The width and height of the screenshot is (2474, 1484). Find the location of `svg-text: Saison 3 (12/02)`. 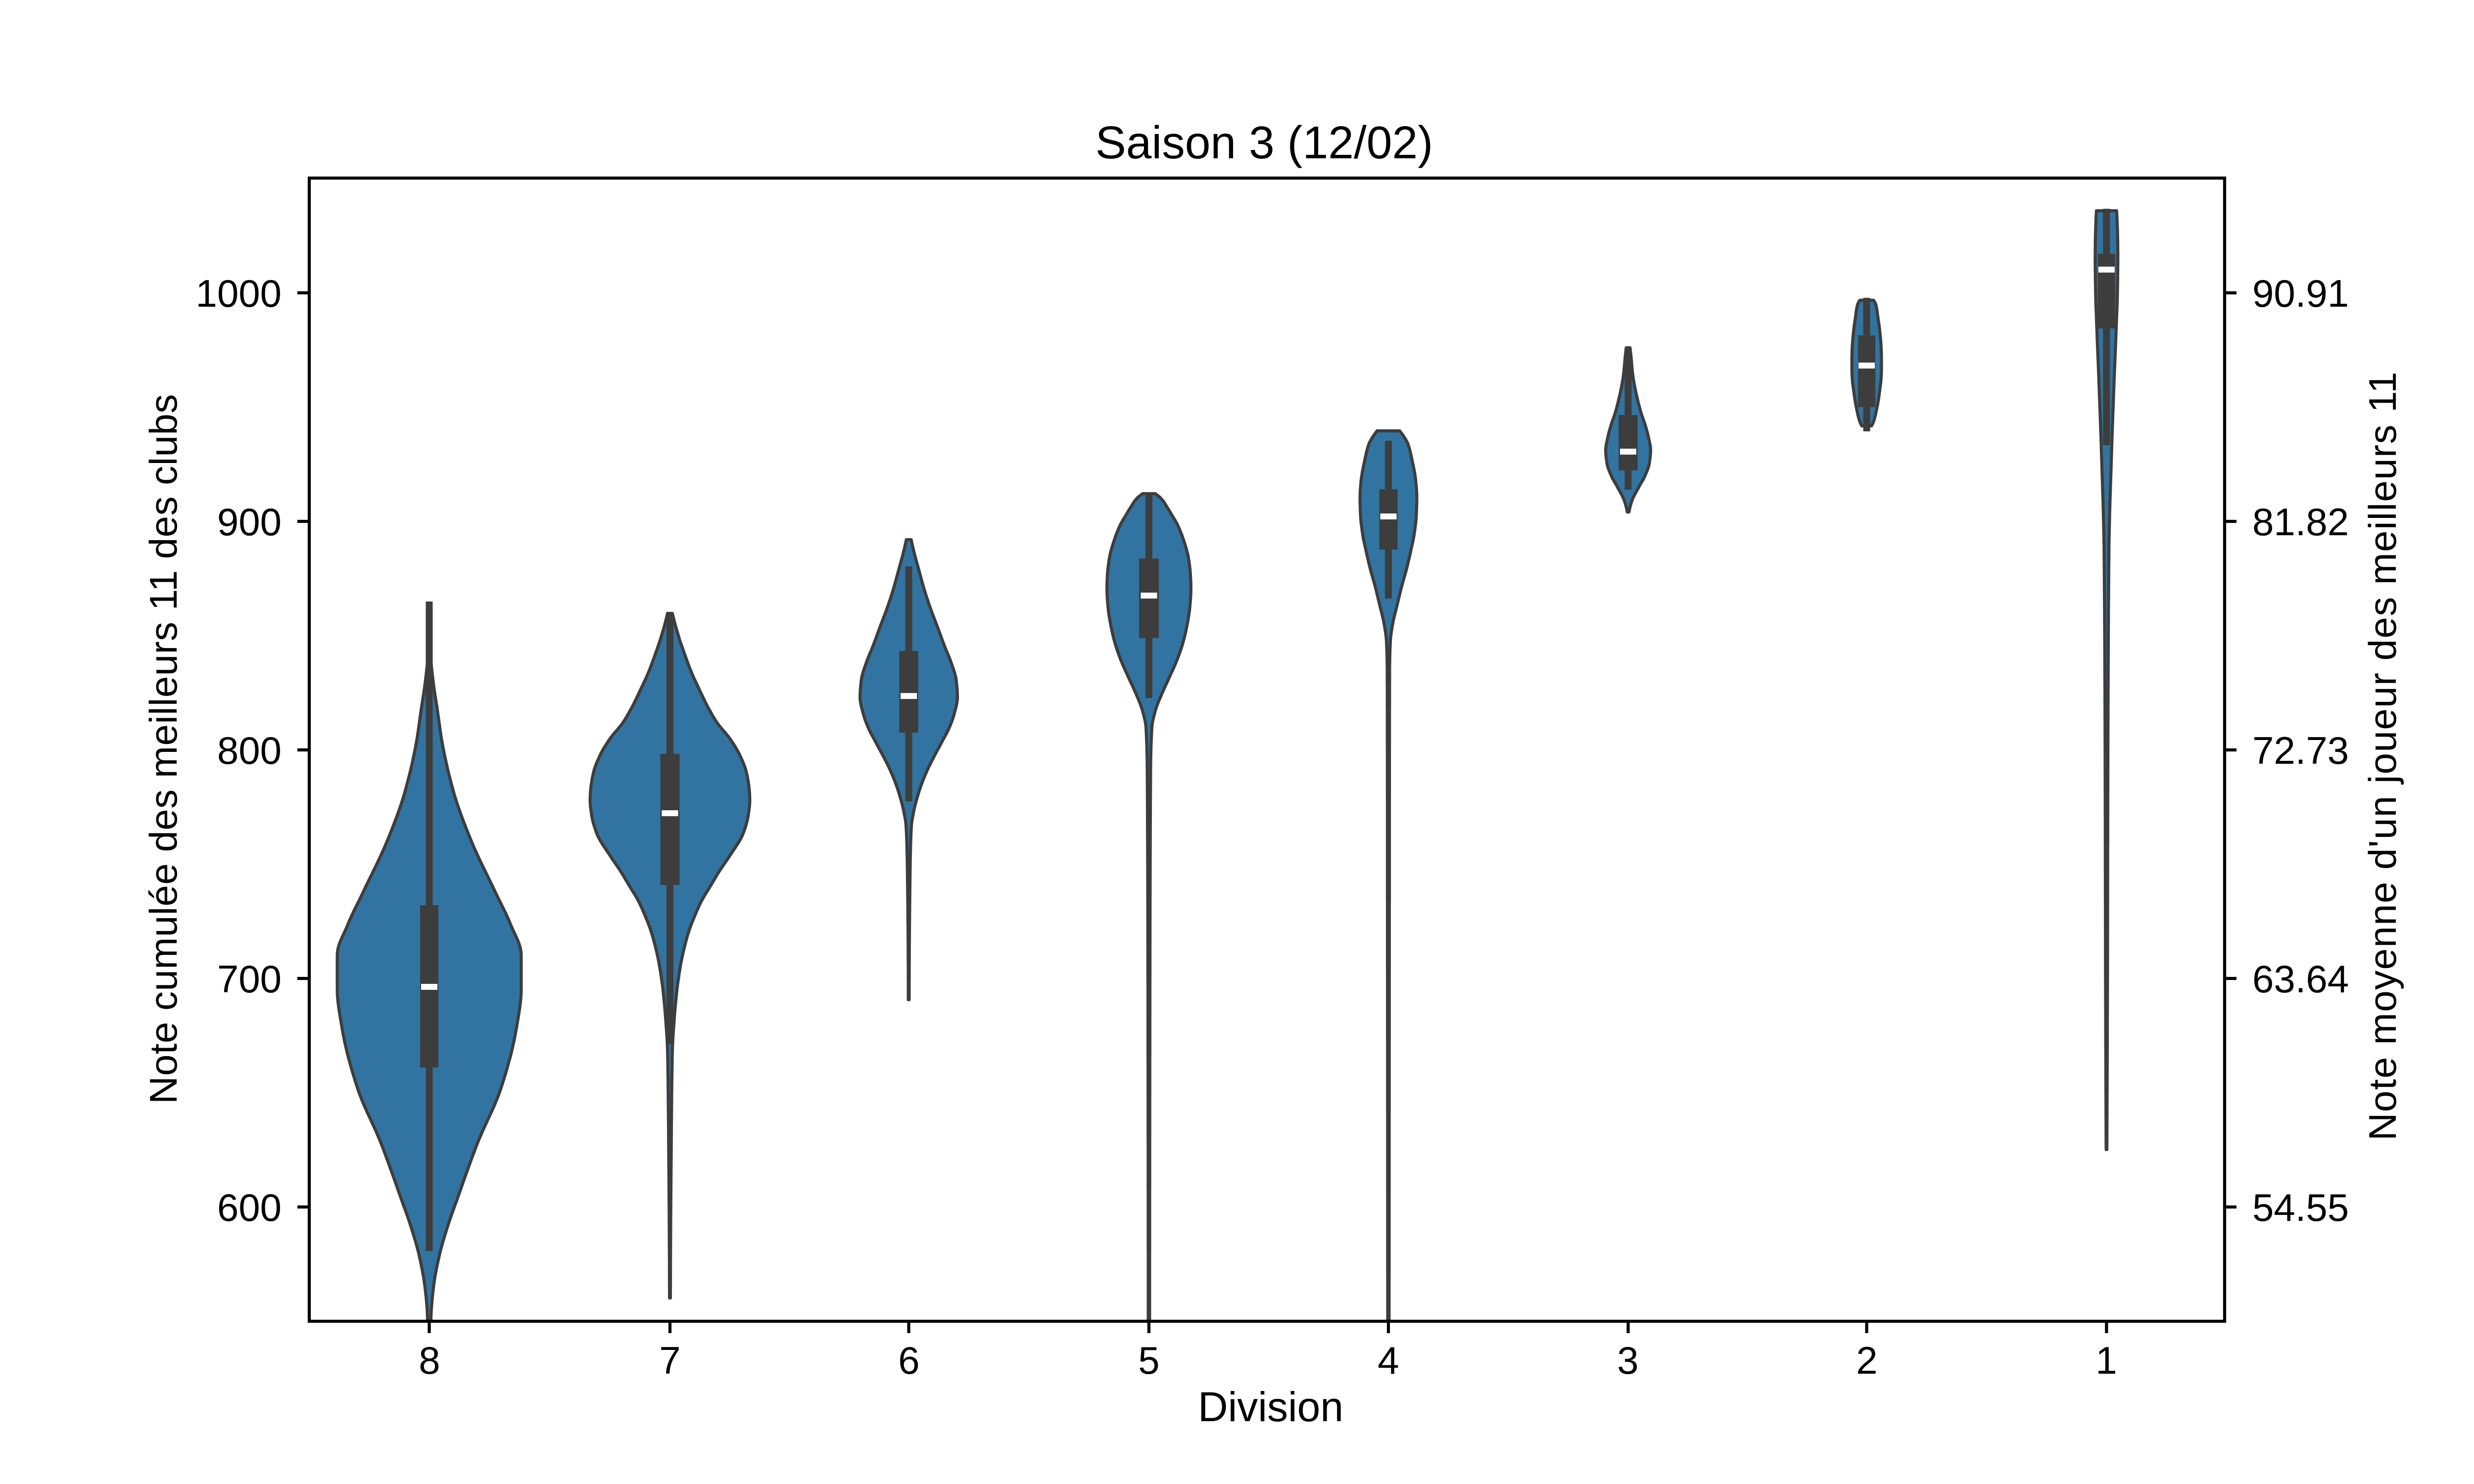

svg-text: Saison 3 (12/02) is located at coordinates (1264, 142).